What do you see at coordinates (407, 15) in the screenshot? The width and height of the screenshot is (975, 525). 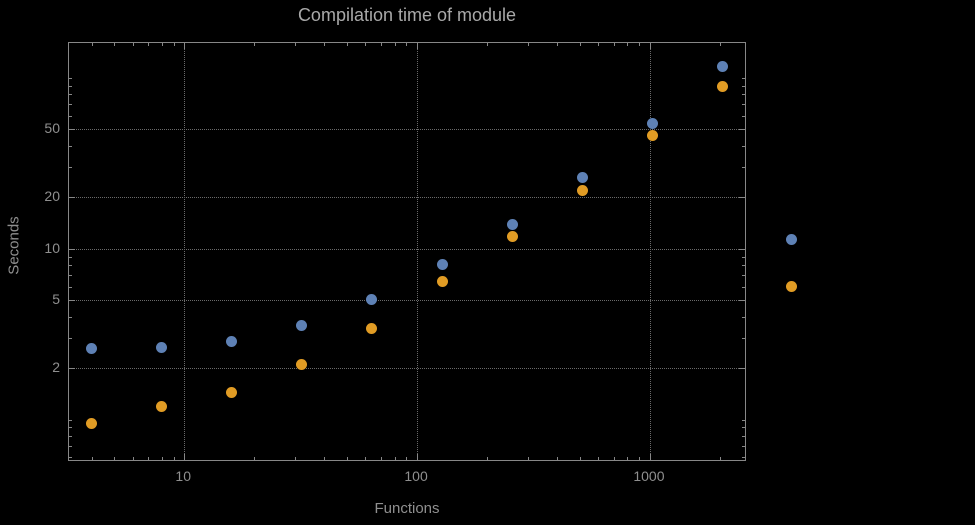 I see `chart-title: Compilation time of module` at bounding box center [407, 15].